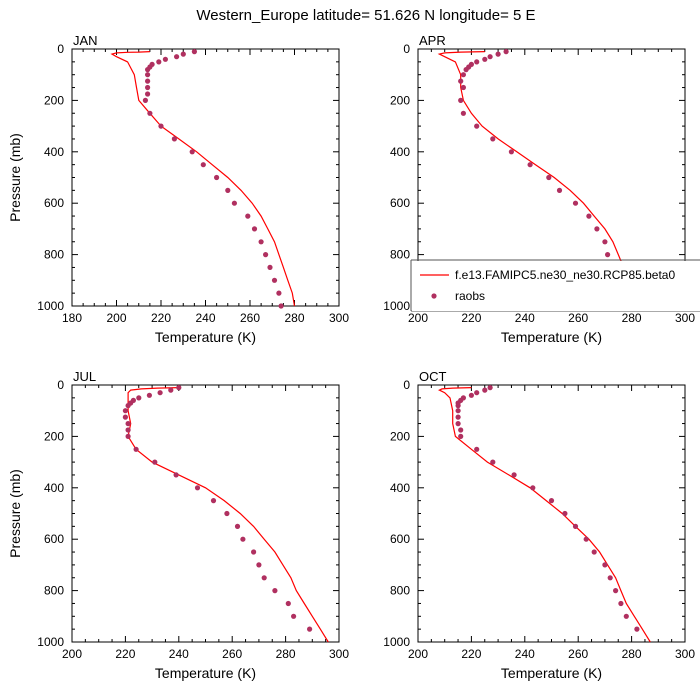  I want to click on panel-title: JUL, so click(84, 376).